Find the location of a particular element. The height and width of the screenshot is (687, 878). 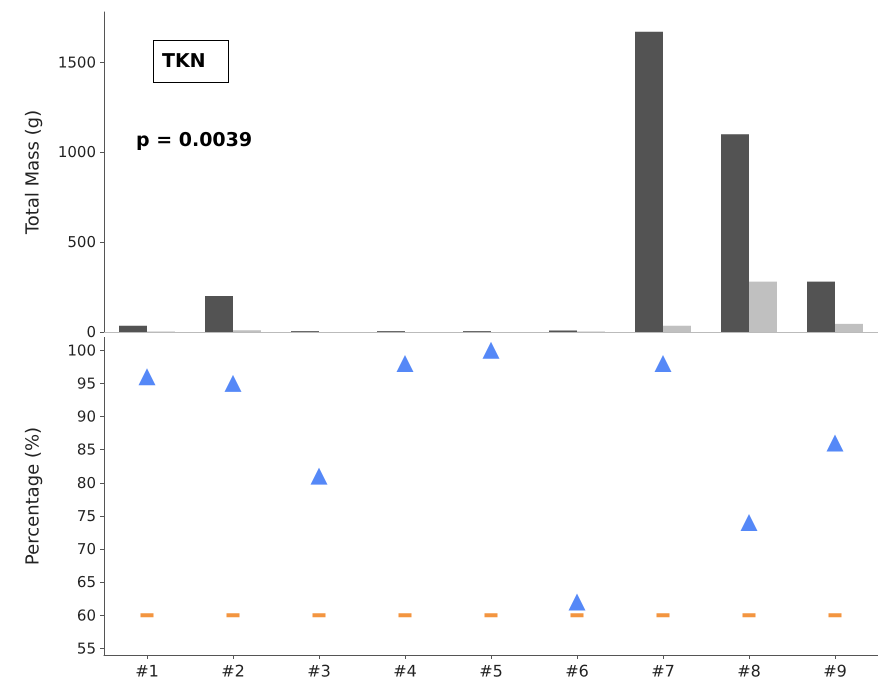

y-tick-label: 55 is located at coordinates (86, 648).